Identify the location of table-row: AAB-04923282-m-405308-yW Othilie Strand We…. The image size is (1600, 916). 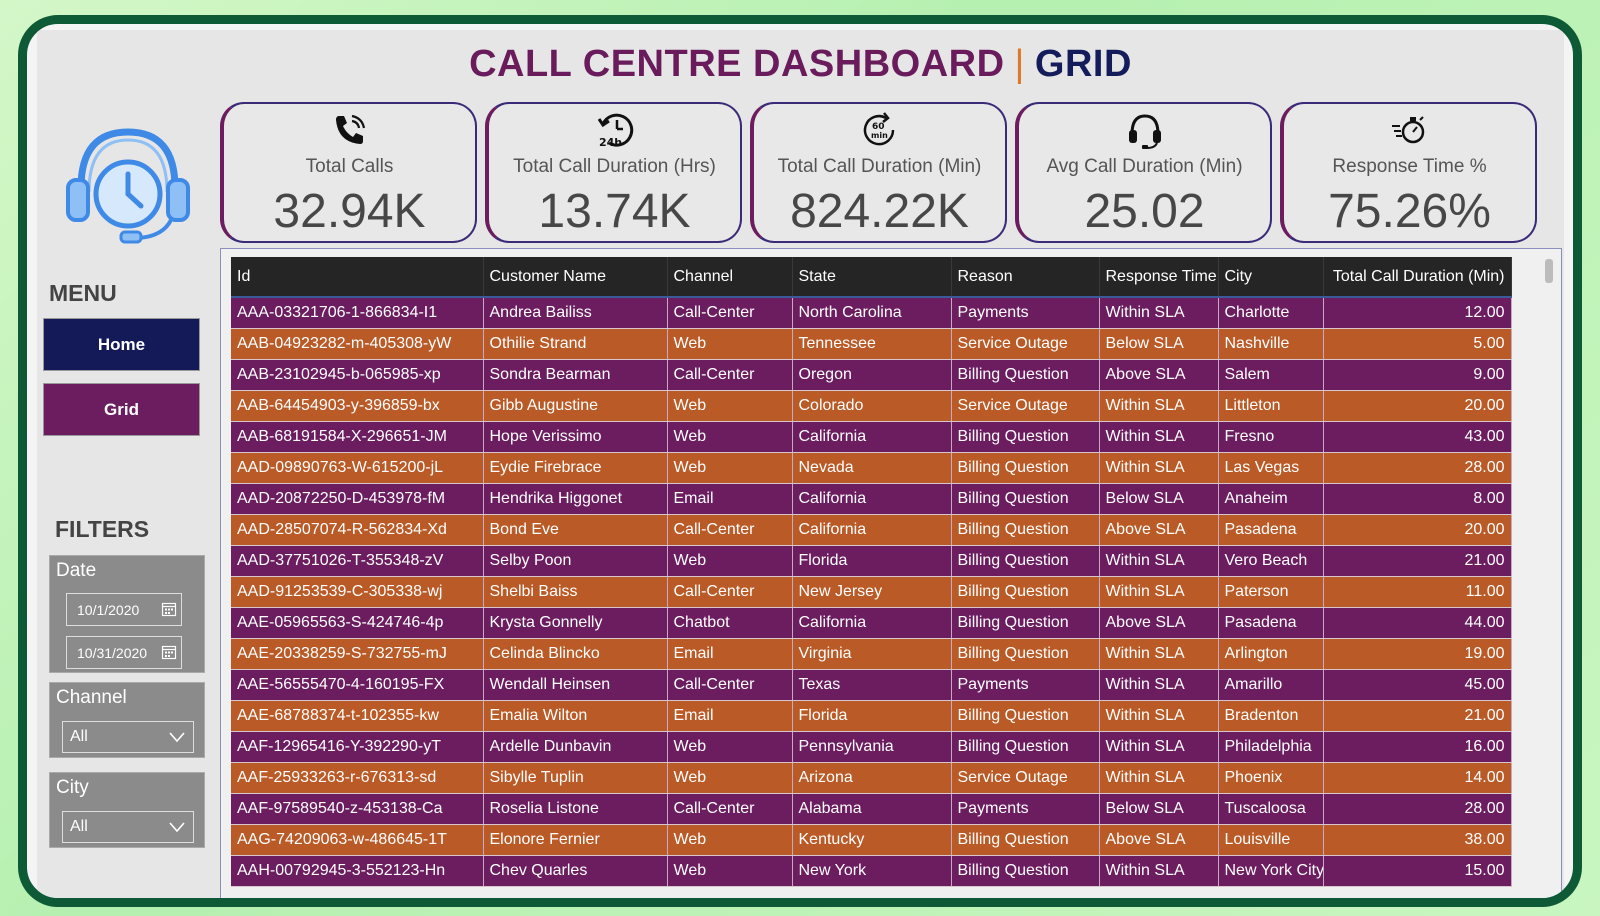
(871, 344).